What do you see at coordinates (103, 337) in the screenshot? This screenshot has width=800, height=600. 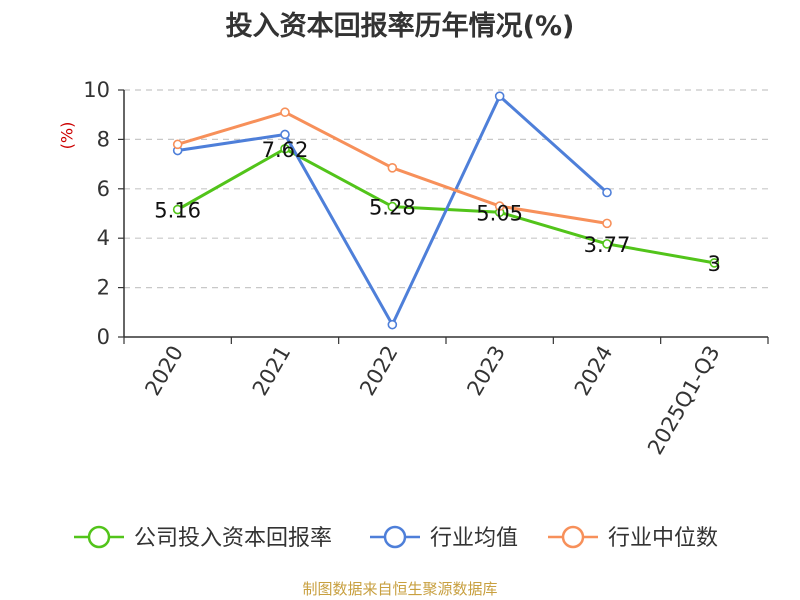 I see `y-tick-label: 0` at bounding box center [103, 337].